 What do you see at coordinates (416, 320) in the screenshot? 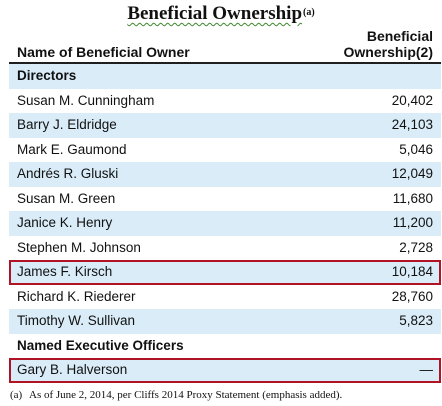
I see `owner-value: 5,823` at bounding box center [416, 320].